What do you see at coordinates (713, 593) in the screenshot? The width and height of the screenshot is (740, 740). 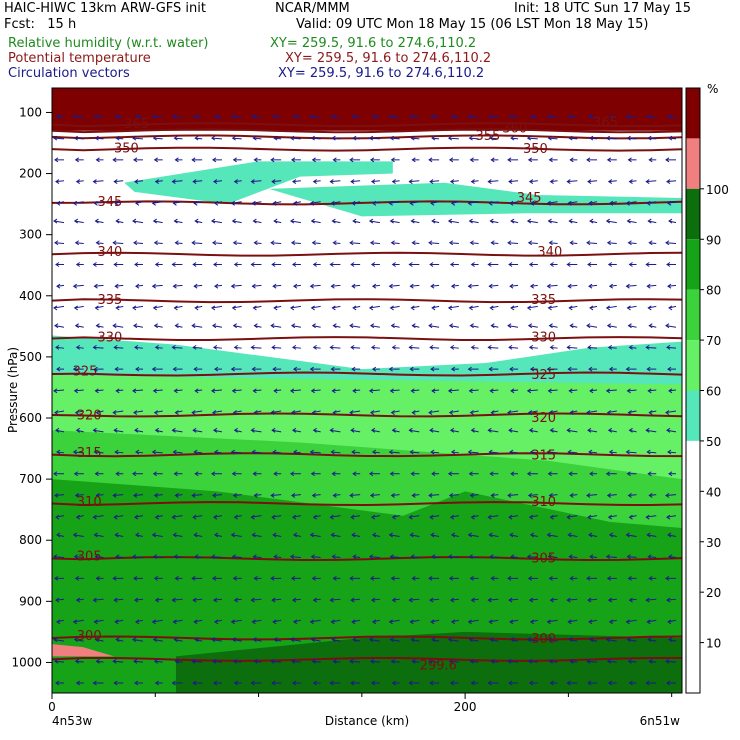 I see `colorbar-label: 20` at bounding box center [713, 593].